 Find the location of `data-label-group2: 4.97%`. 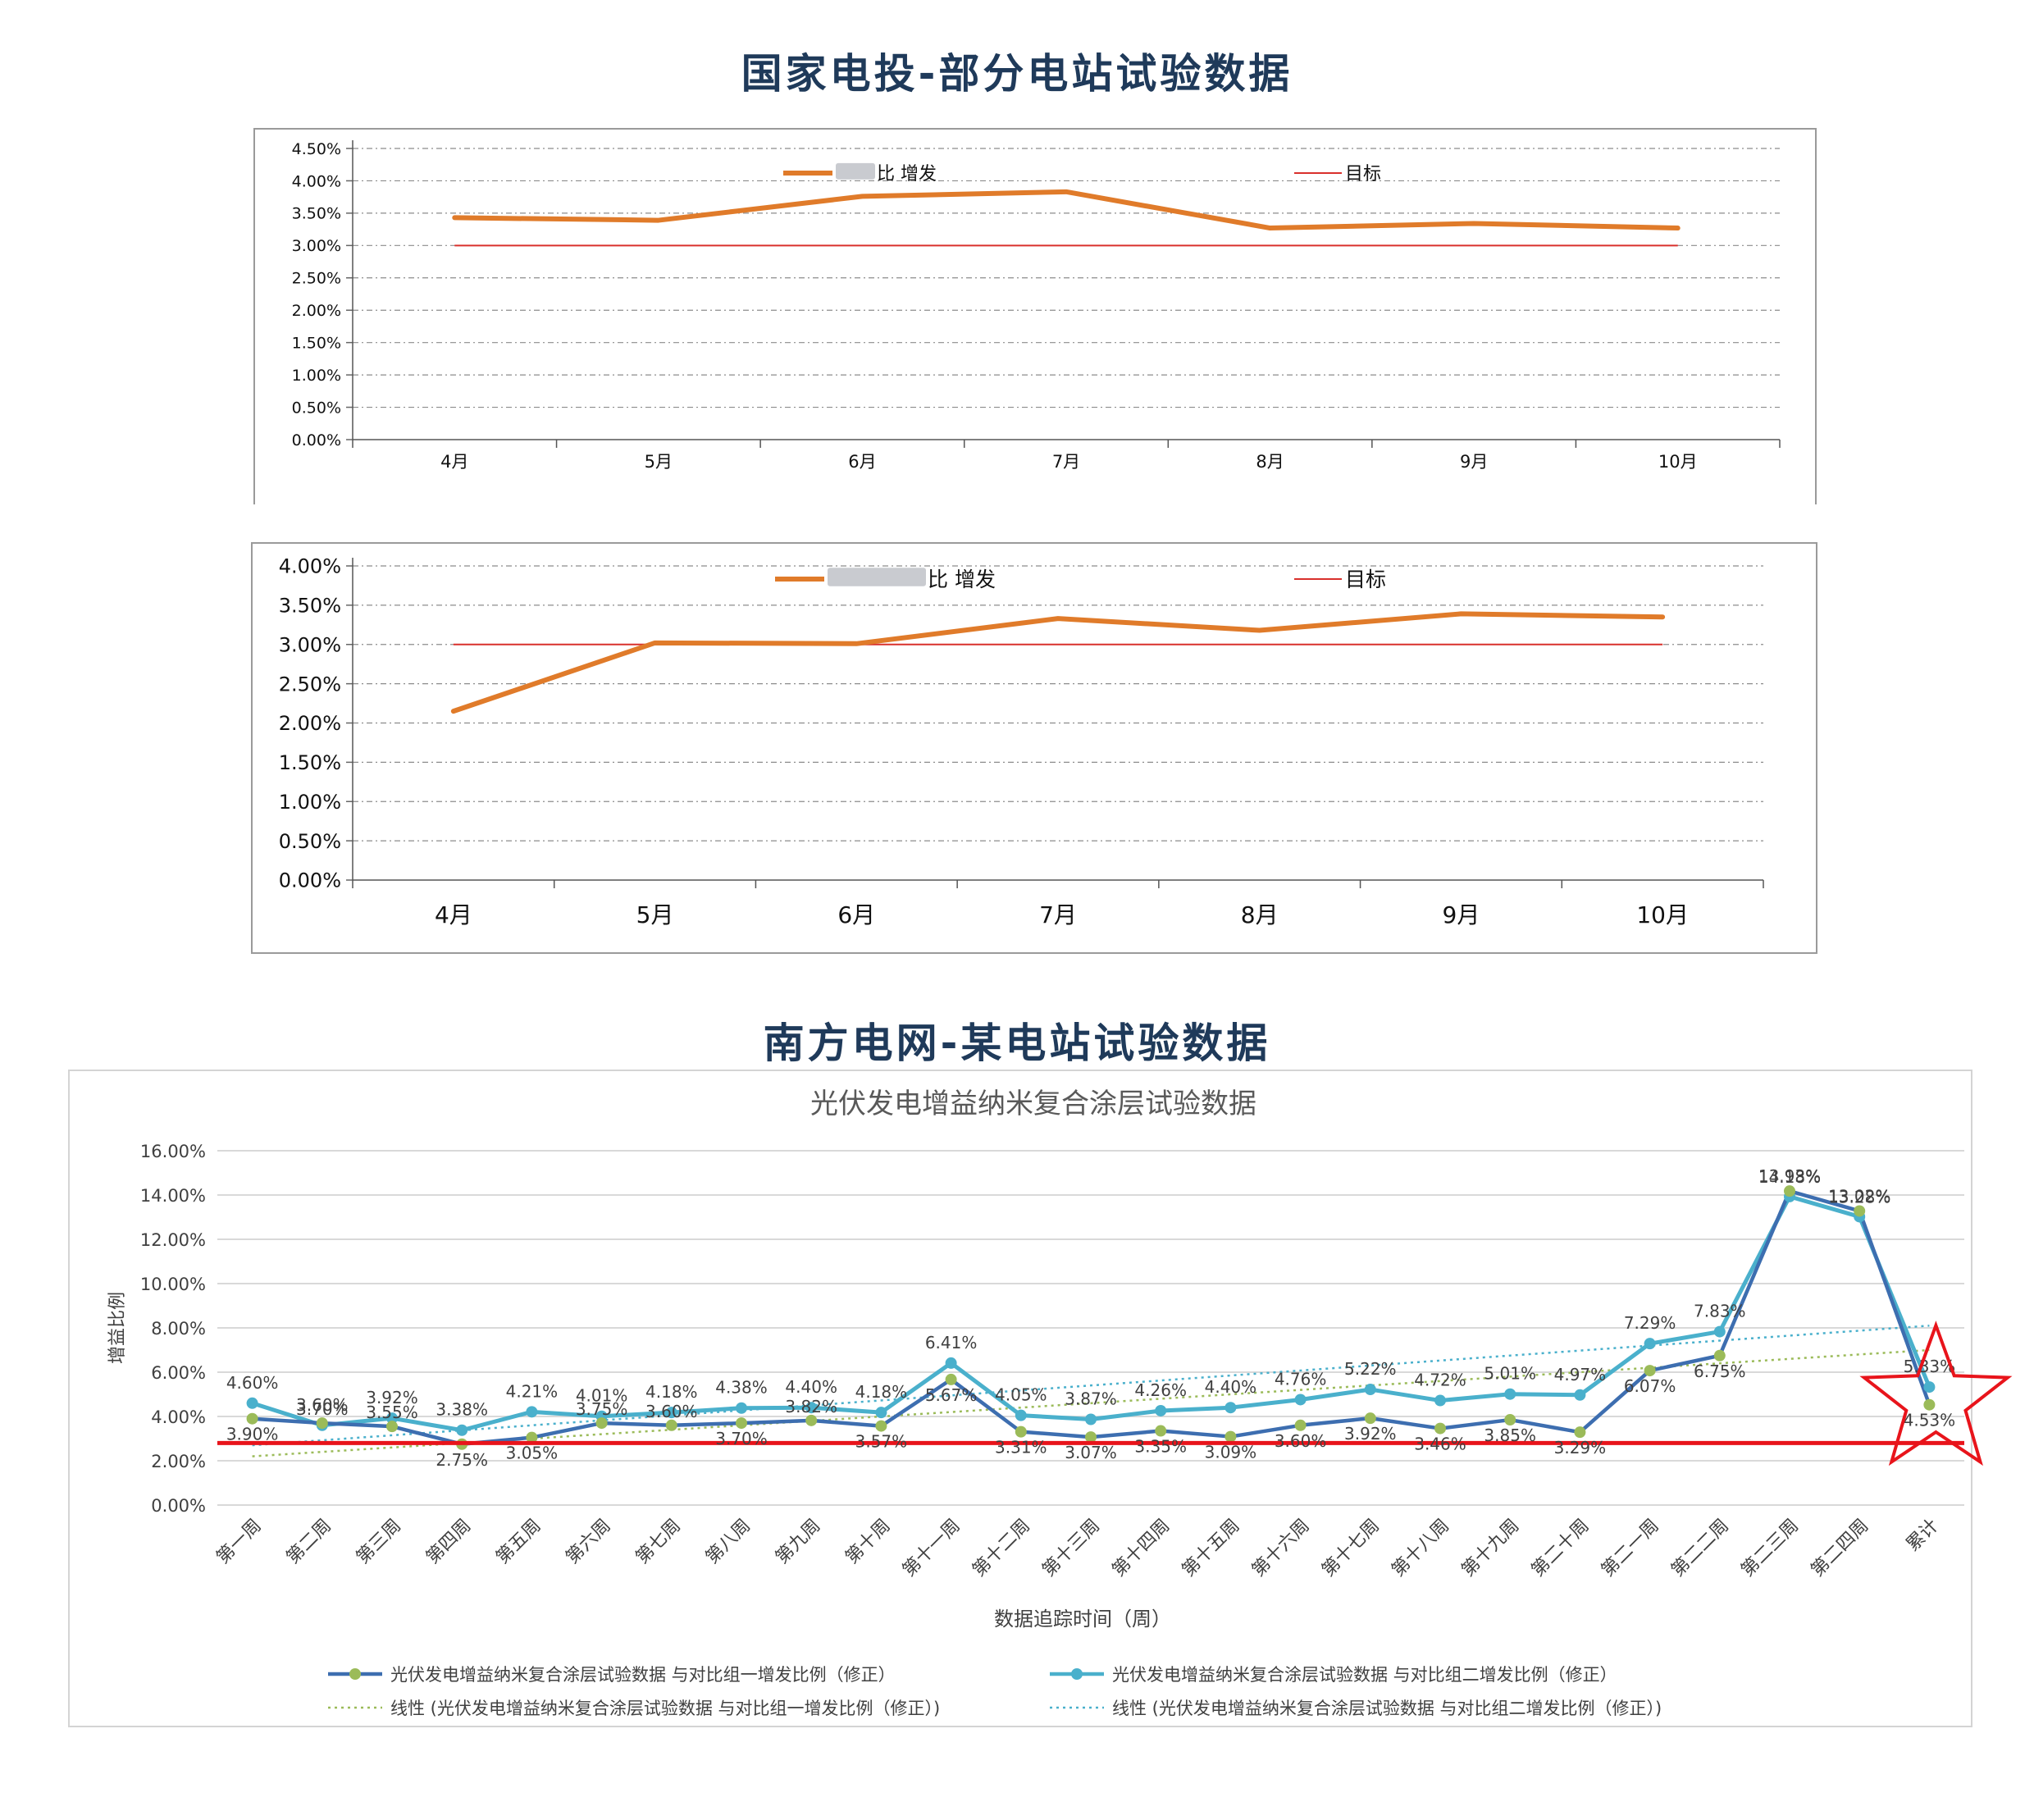

data-label-group2: 4.97% is located at coordinates (1580, 1375).